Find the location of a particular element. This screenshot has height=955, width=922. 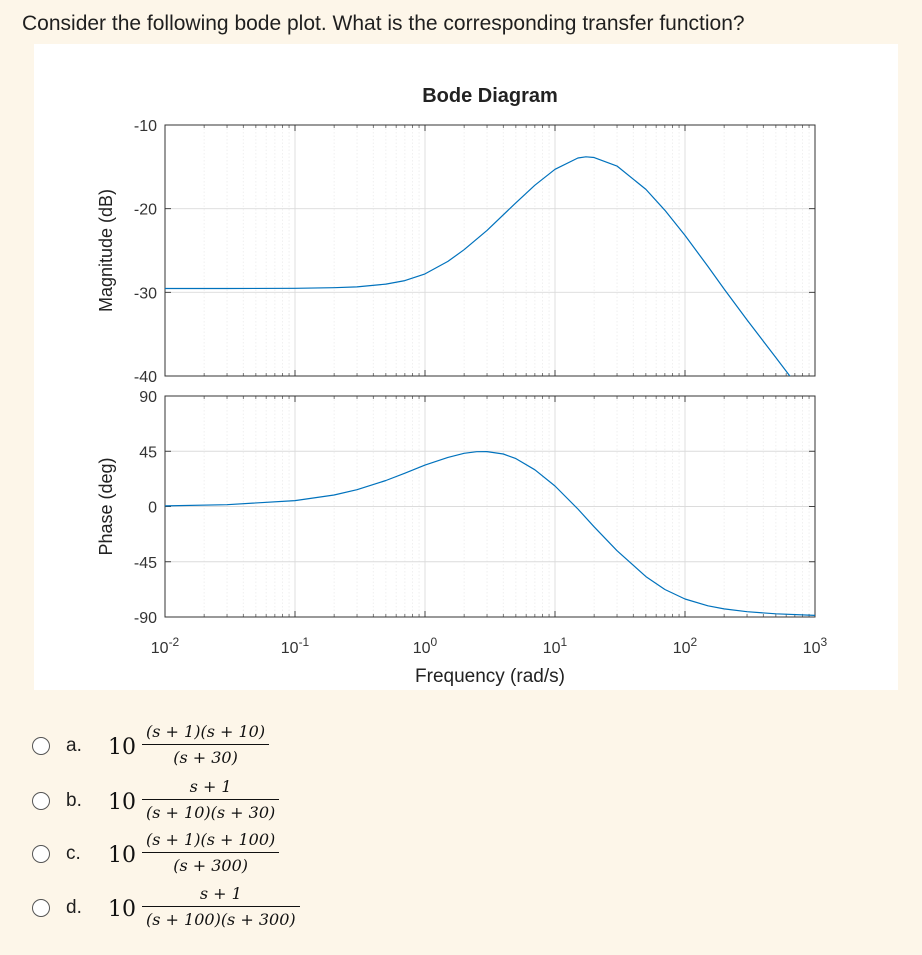

x-tick-label: 10⁰ is located at coordinates (425, 646).